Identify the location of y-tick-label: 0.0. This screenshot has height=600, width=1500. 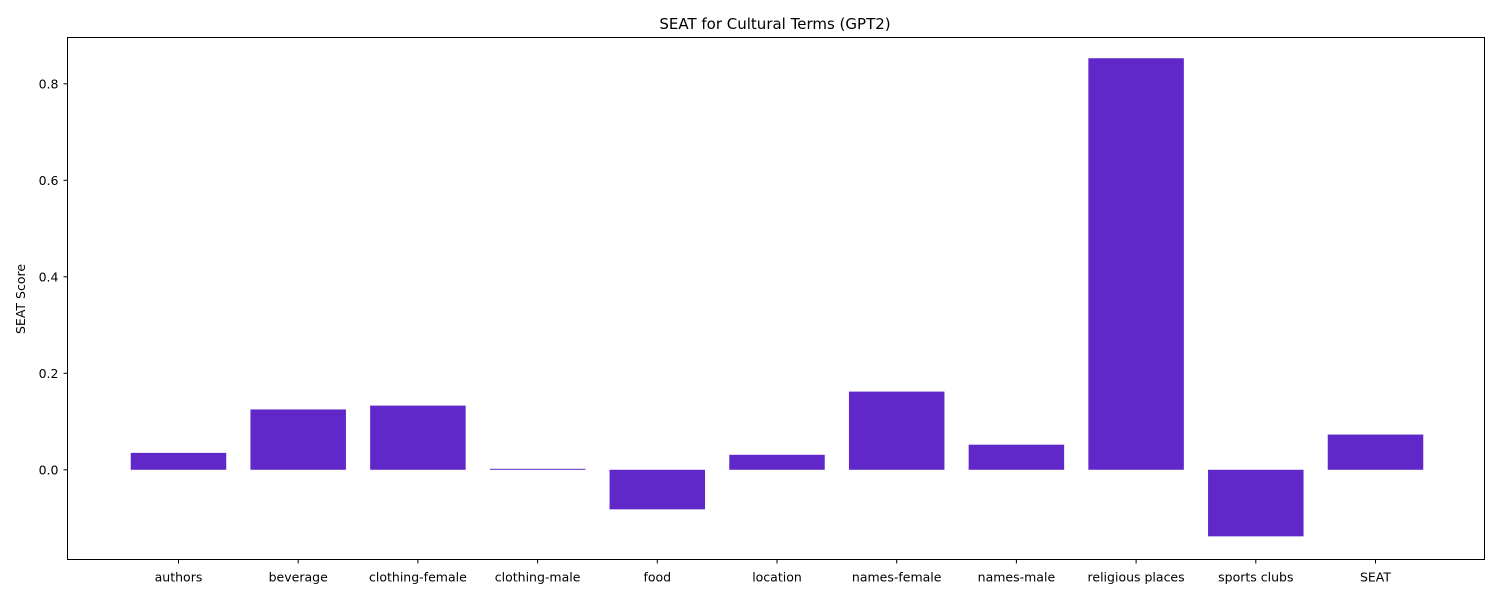
(49, 469).